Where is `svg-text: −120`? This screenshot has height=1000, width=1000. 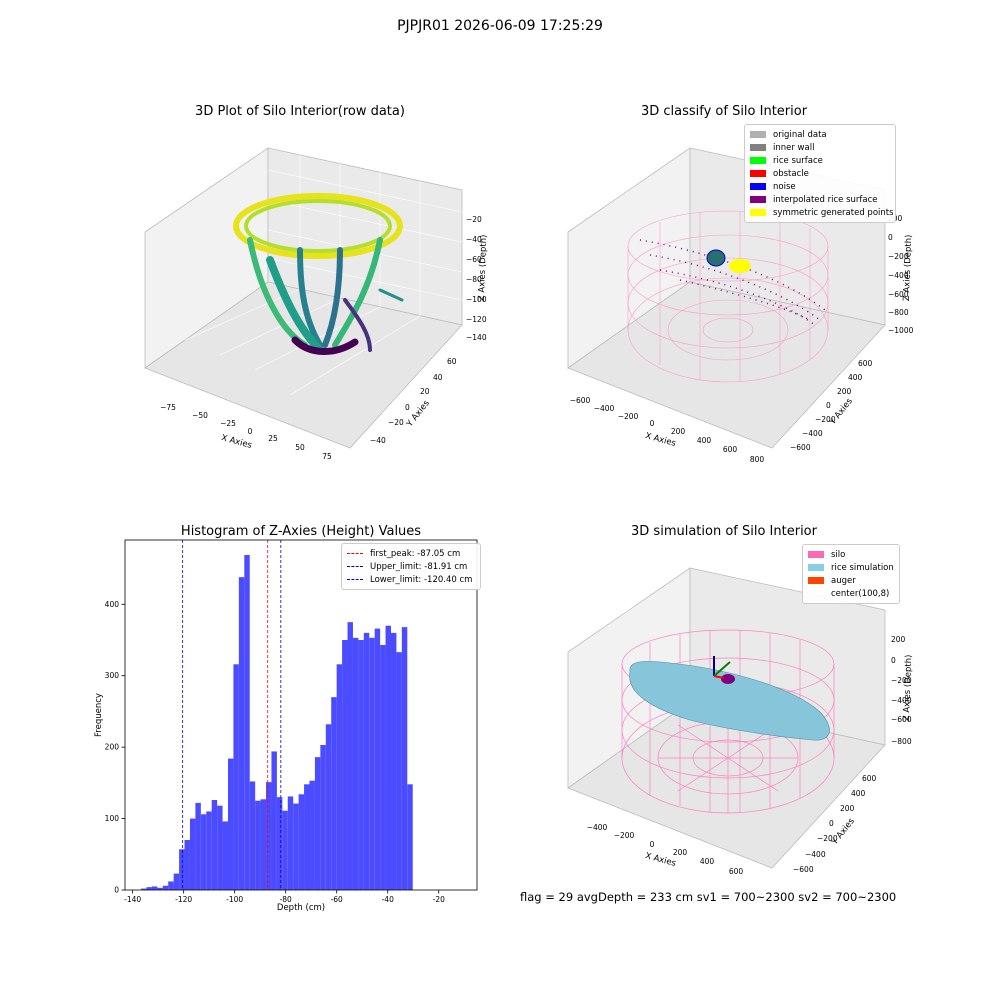
svg-text: −120 is located at coordinates (476, 319).